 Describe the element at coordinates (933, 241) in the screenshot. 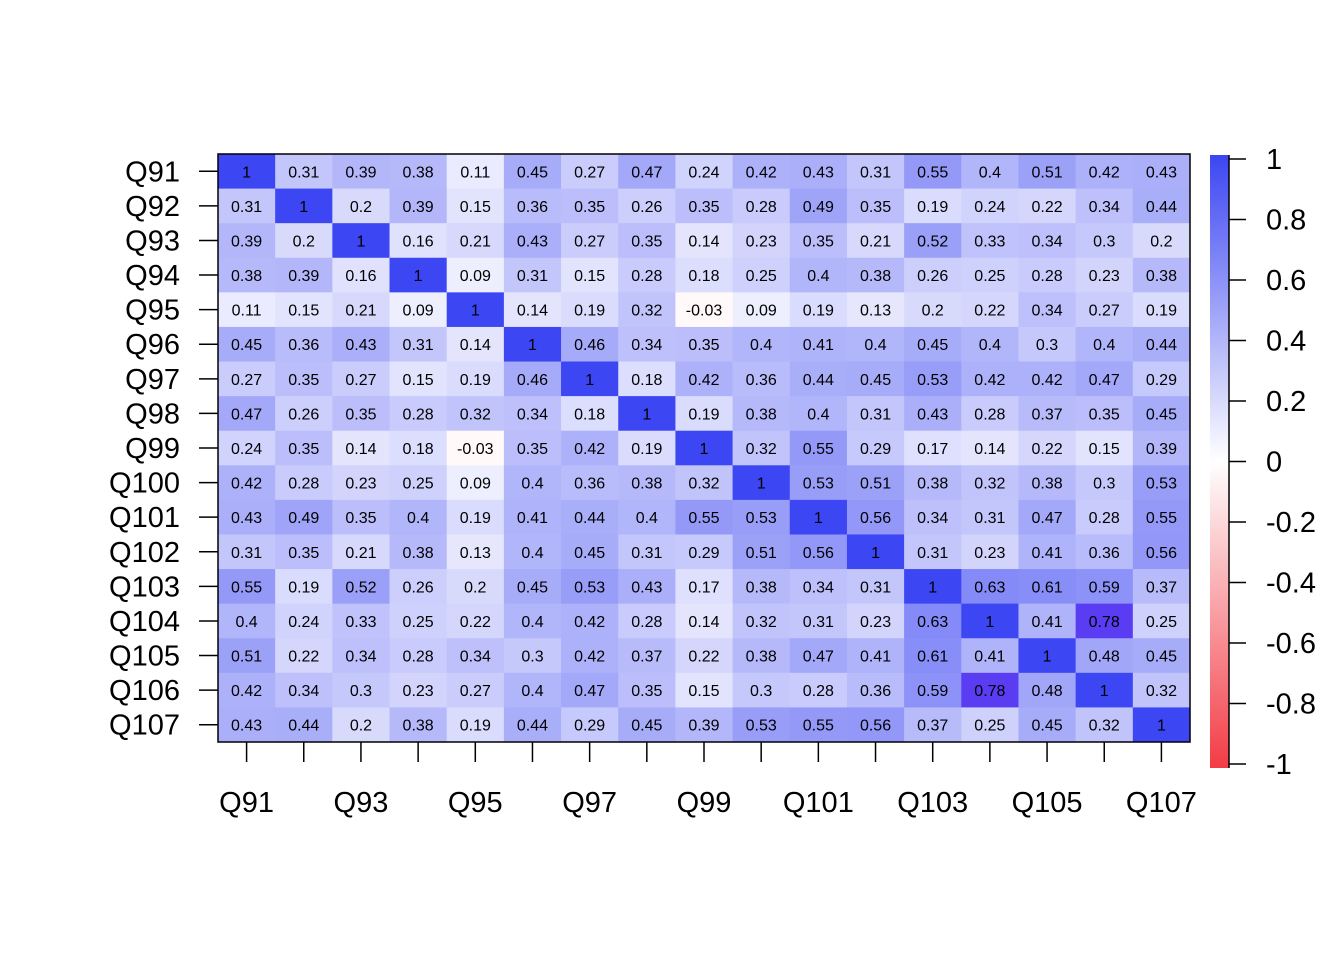

I see `heatmap-cell-Q93-Q103` at that location.